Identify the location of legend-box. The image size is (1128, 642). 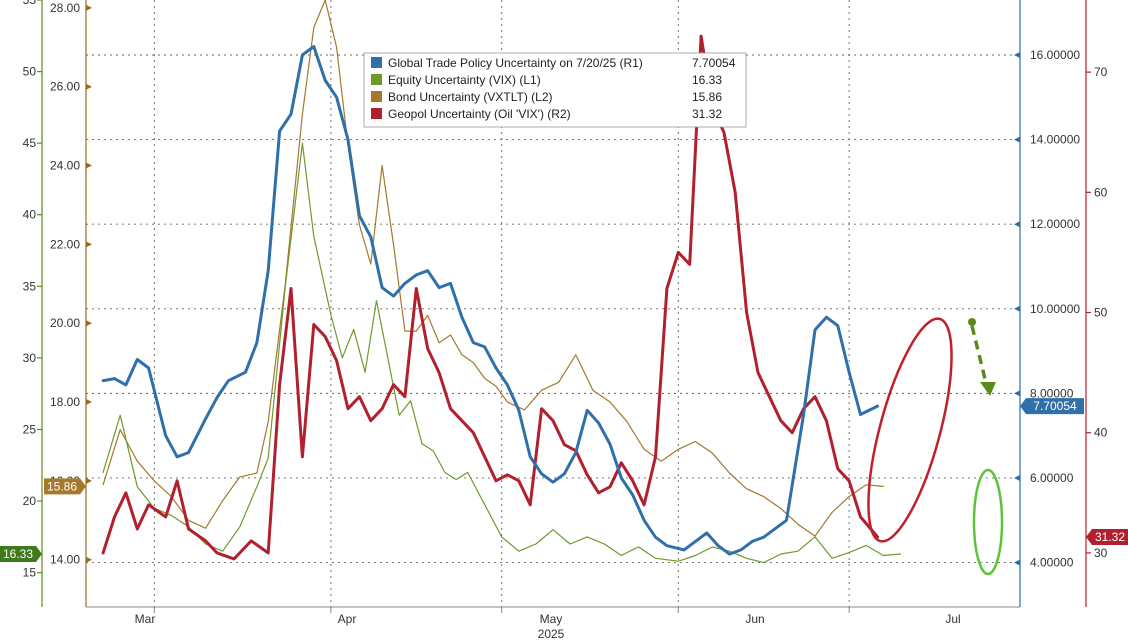
(555, 90).